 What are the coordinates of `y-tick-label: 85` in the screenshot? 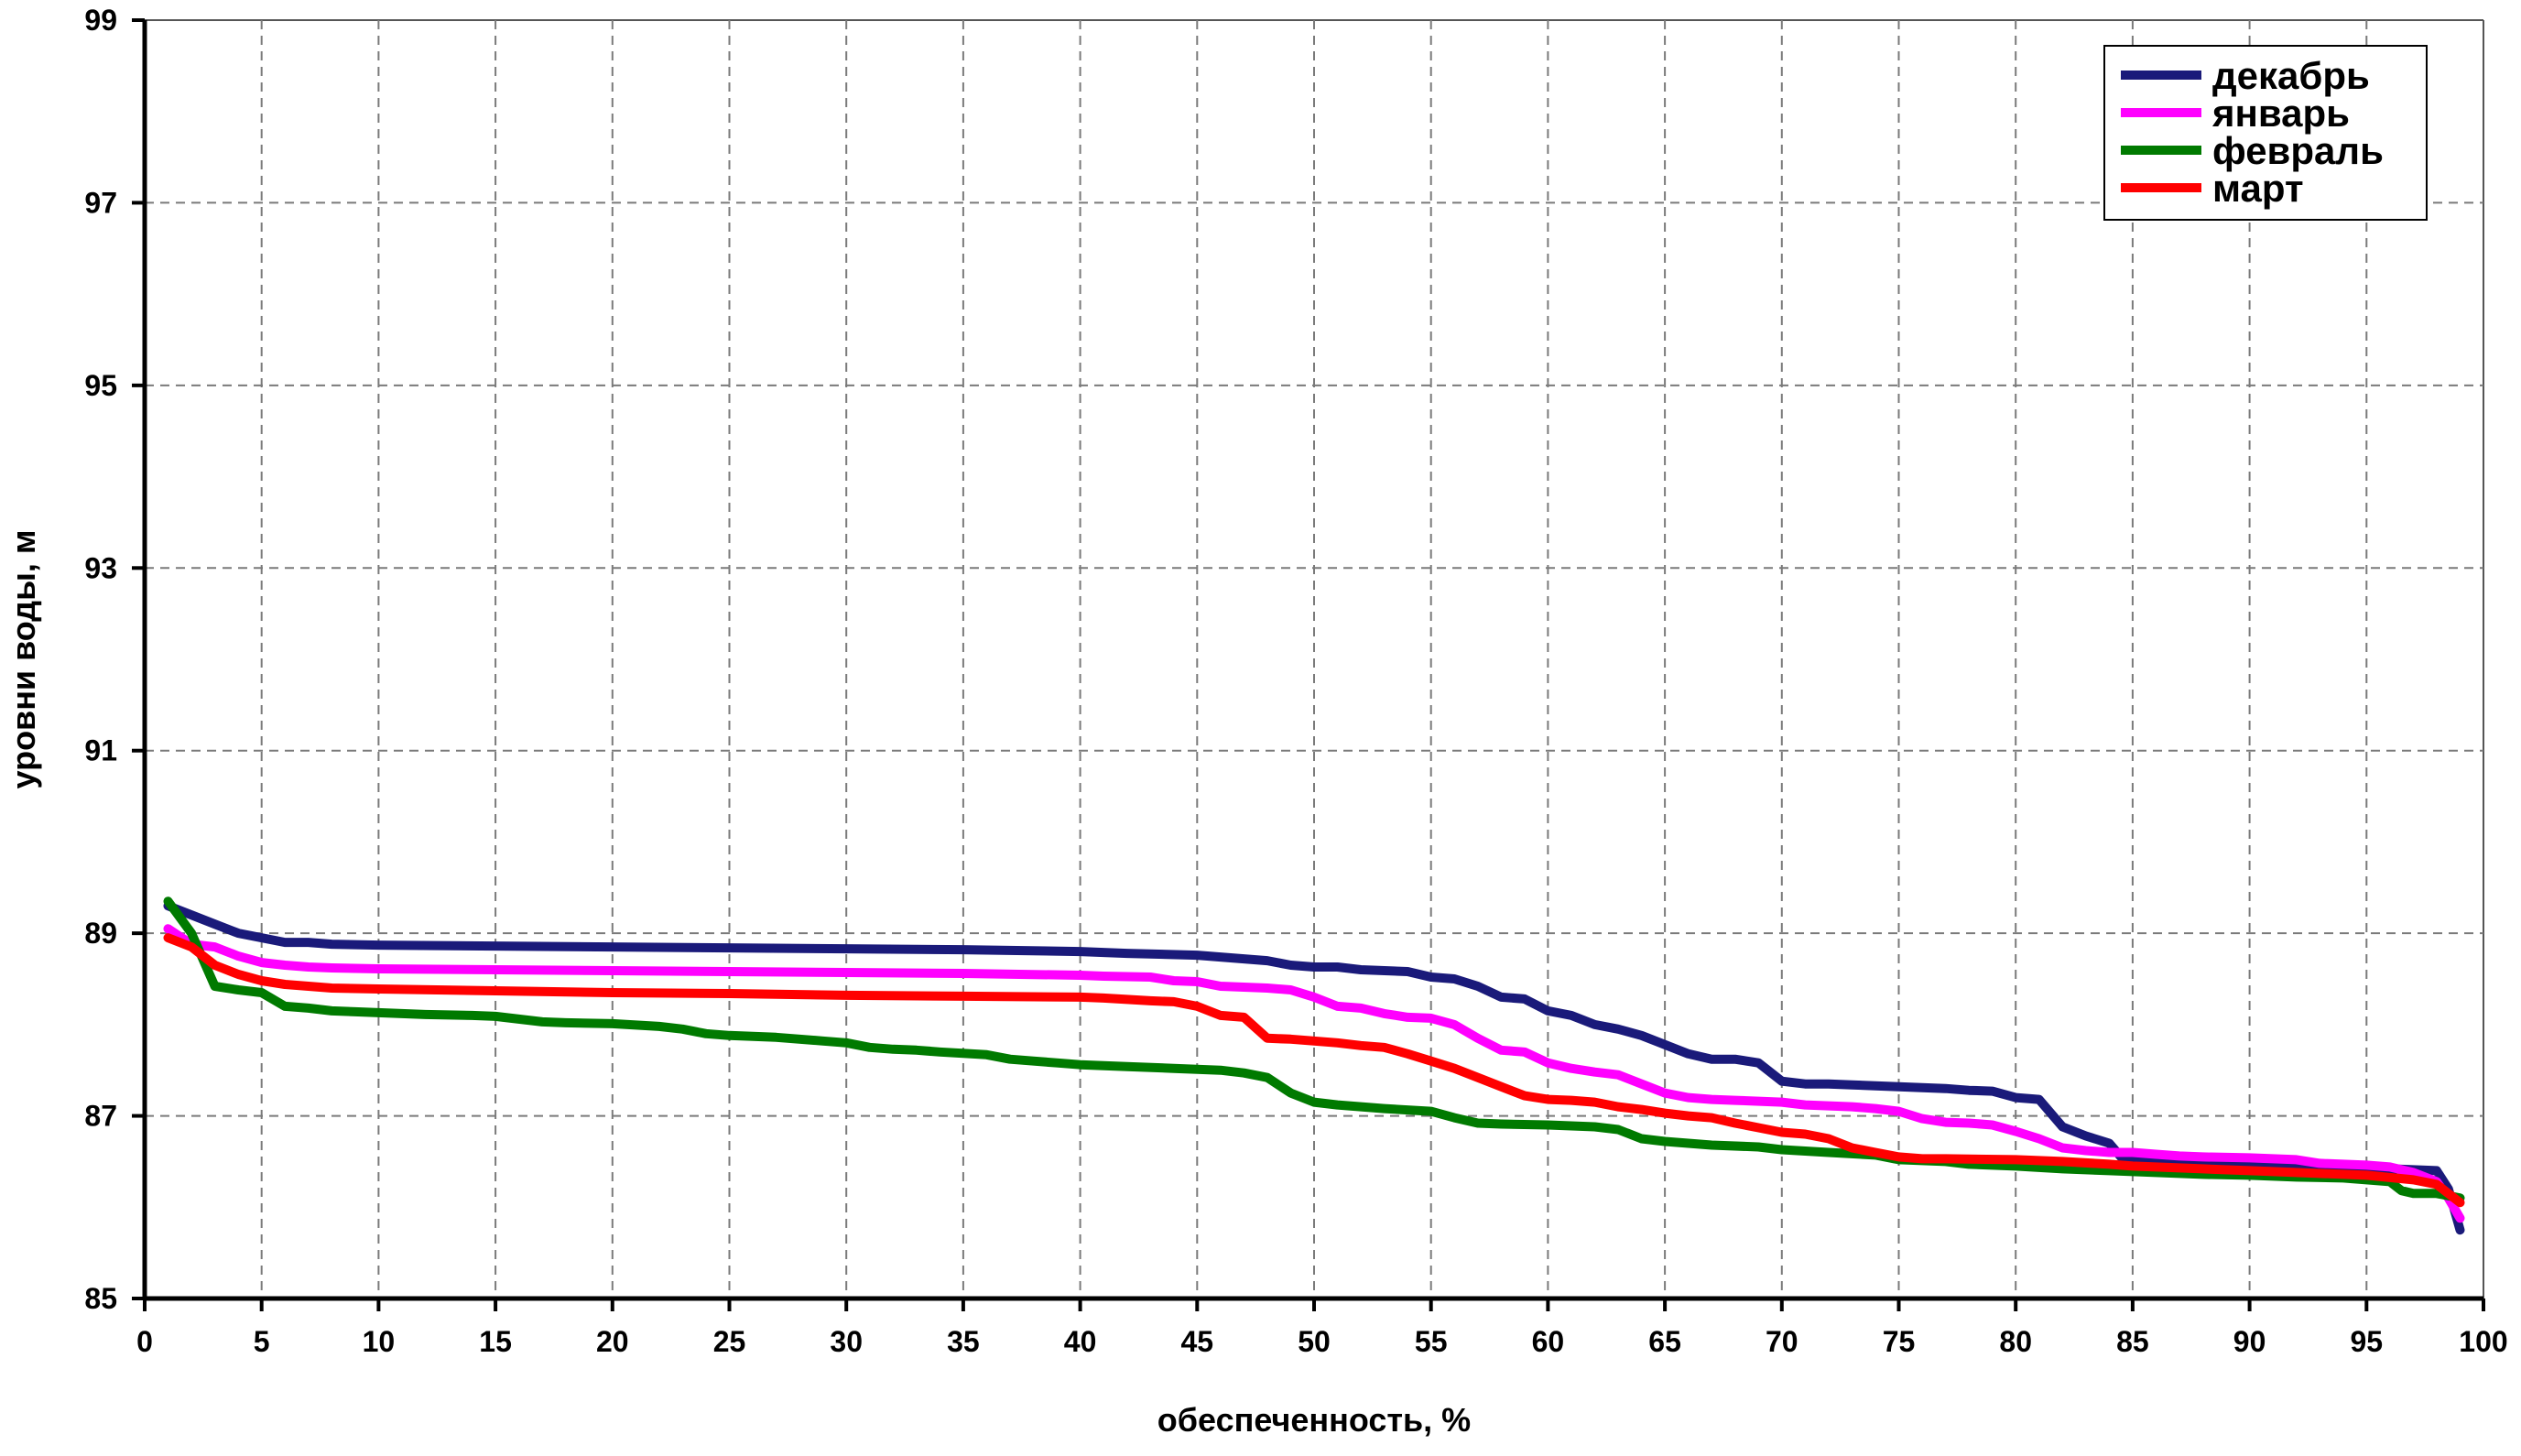 It's located at (100, 1298).